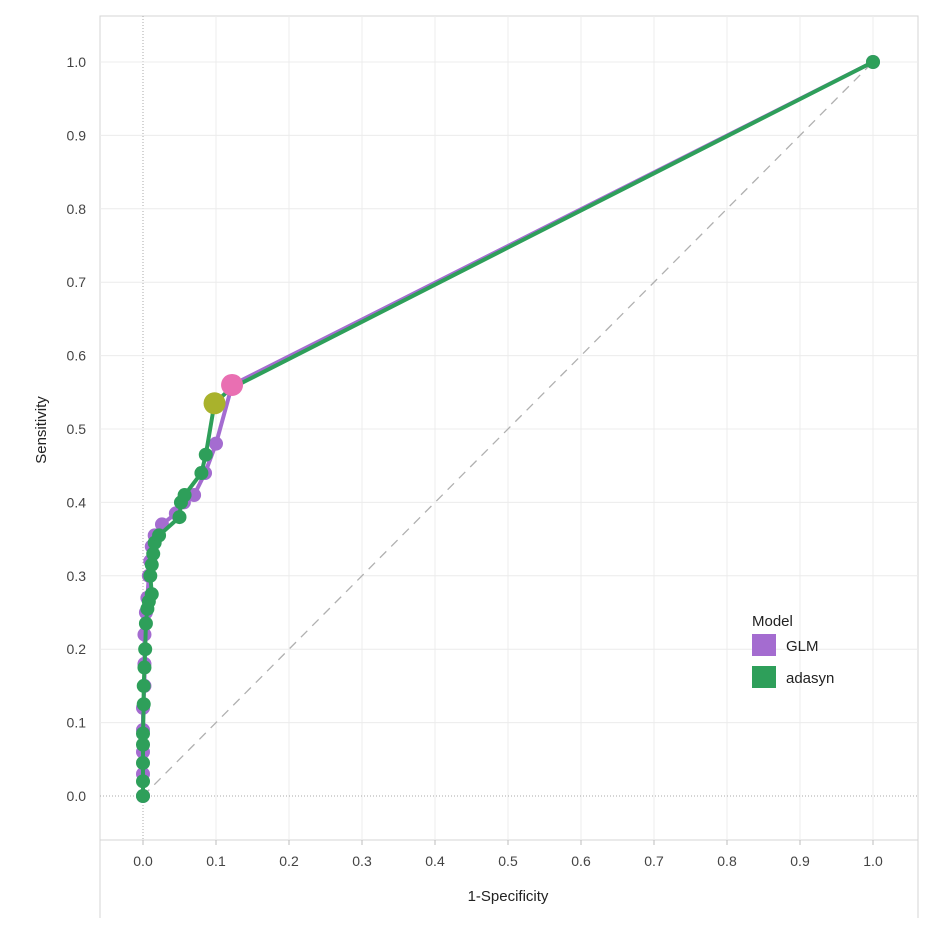 This screenshot has height=937, width=938. What do you see at coordinates (77, 429) in the screenshot?
I see `y-tick-label: 0.5` at bounding box center [77, 429].